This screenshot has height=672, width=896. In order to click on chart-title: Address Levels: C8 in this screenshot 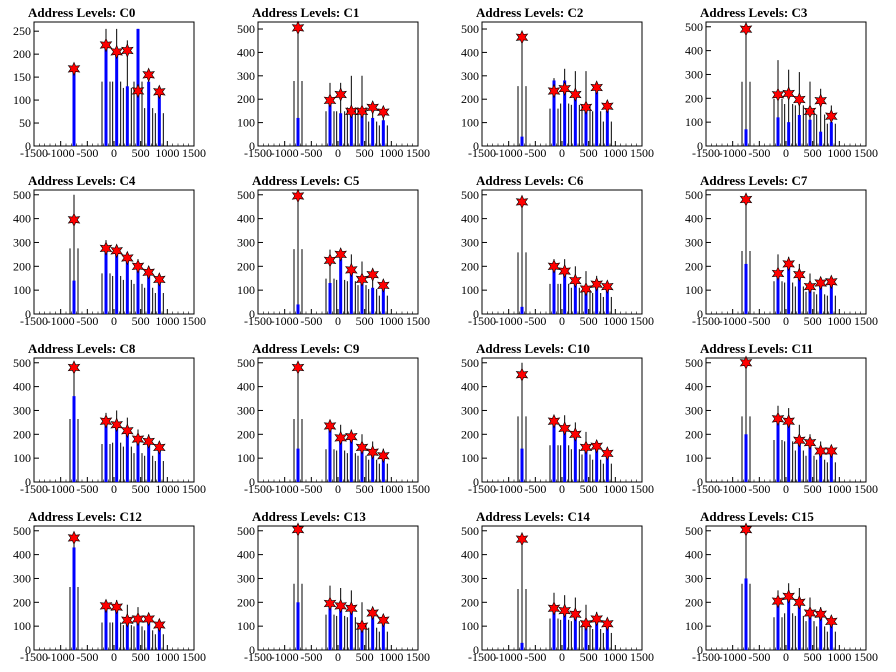, I will do `click(82, 348)`.